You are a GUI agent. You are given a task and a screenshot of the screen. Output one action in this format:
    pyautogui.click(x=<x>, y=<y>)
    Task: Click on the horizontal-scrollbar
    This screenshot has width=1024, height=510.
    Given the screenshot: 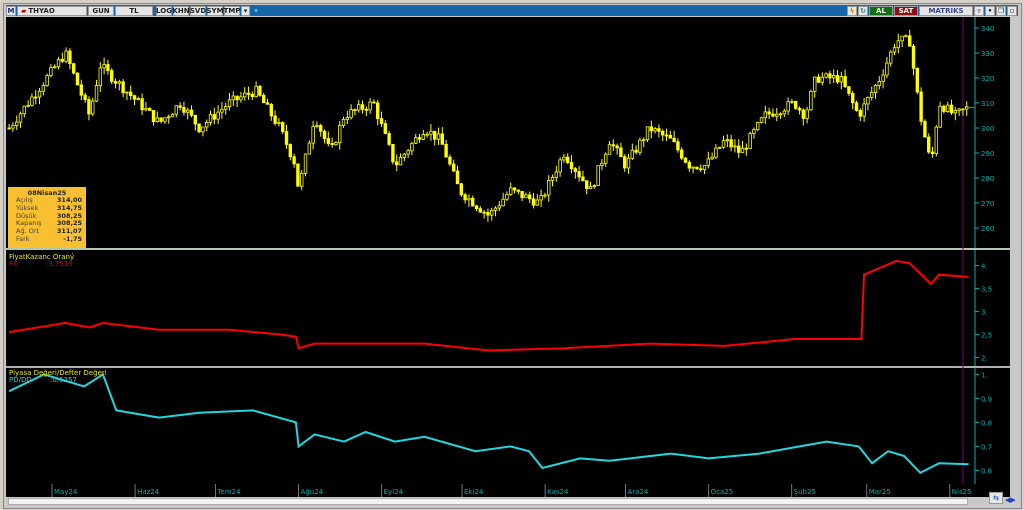 What is the action you would take?
    pyautogui.click(x=488, y=501)
    